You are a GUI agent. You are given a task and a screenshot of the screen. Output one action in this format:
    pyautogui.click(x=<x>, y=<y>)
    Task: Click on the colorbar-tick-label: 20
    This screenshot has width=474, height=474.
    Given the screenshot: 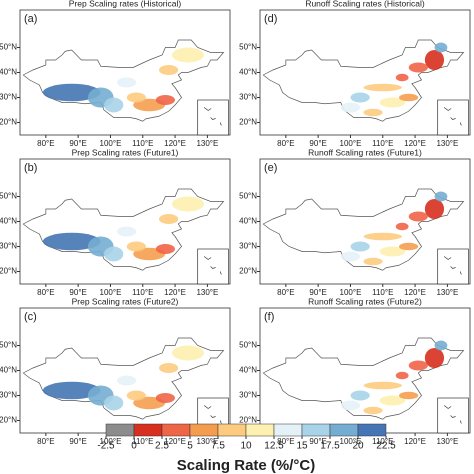 What is the action you would take?
    pyautogui.click(x=358, y=446)
    